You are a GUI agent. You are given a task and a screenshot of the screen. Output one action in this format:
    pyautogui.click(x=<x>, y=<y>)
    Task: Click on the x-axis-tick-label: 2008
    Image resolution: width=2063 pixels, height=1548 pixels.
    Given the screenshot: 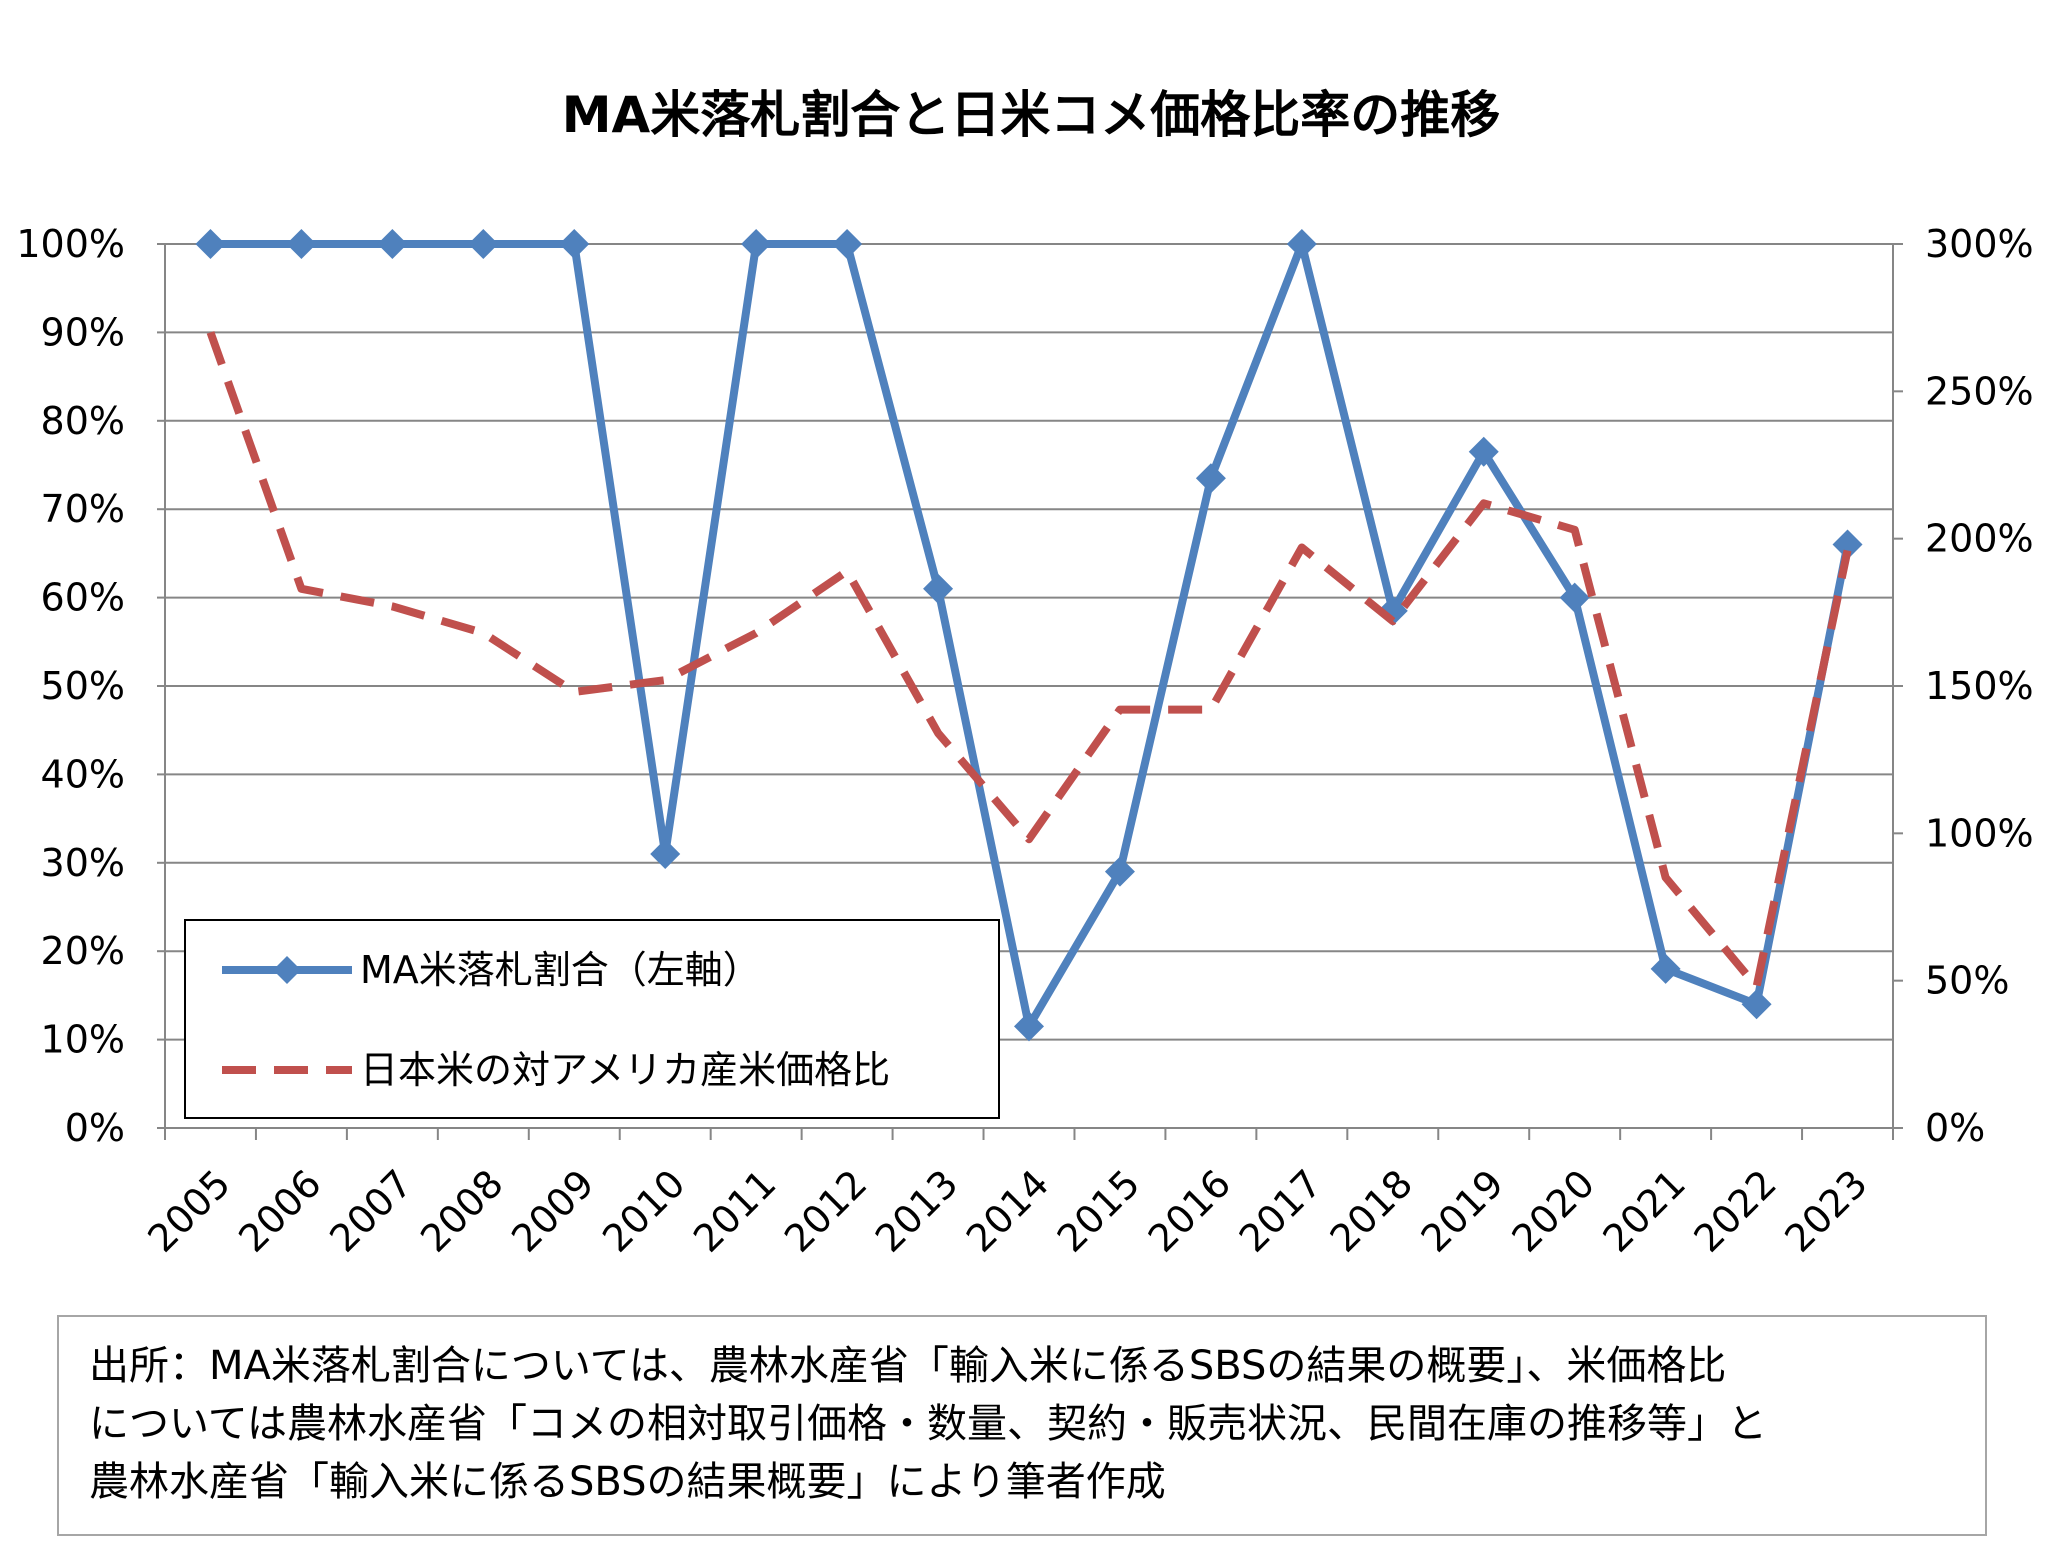 What is the action you would take?
    pyautogui.click(x=462, y=1211)
    